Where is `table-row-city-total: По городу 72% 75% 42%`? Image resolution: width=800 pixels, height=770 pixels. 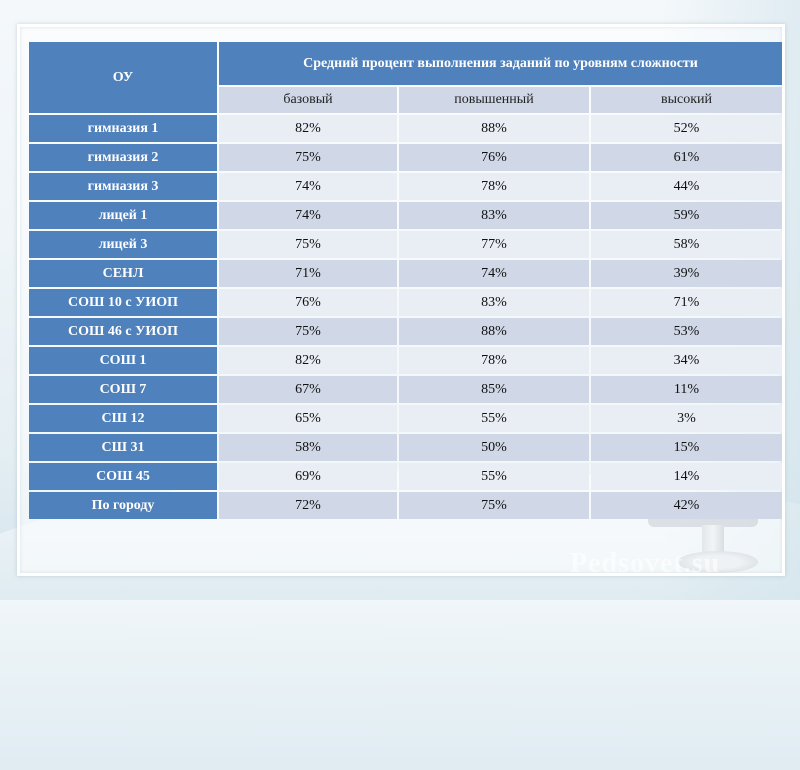 table-row-city-total: По городу 72% 75% 42% is located at coordinates (405, 505).